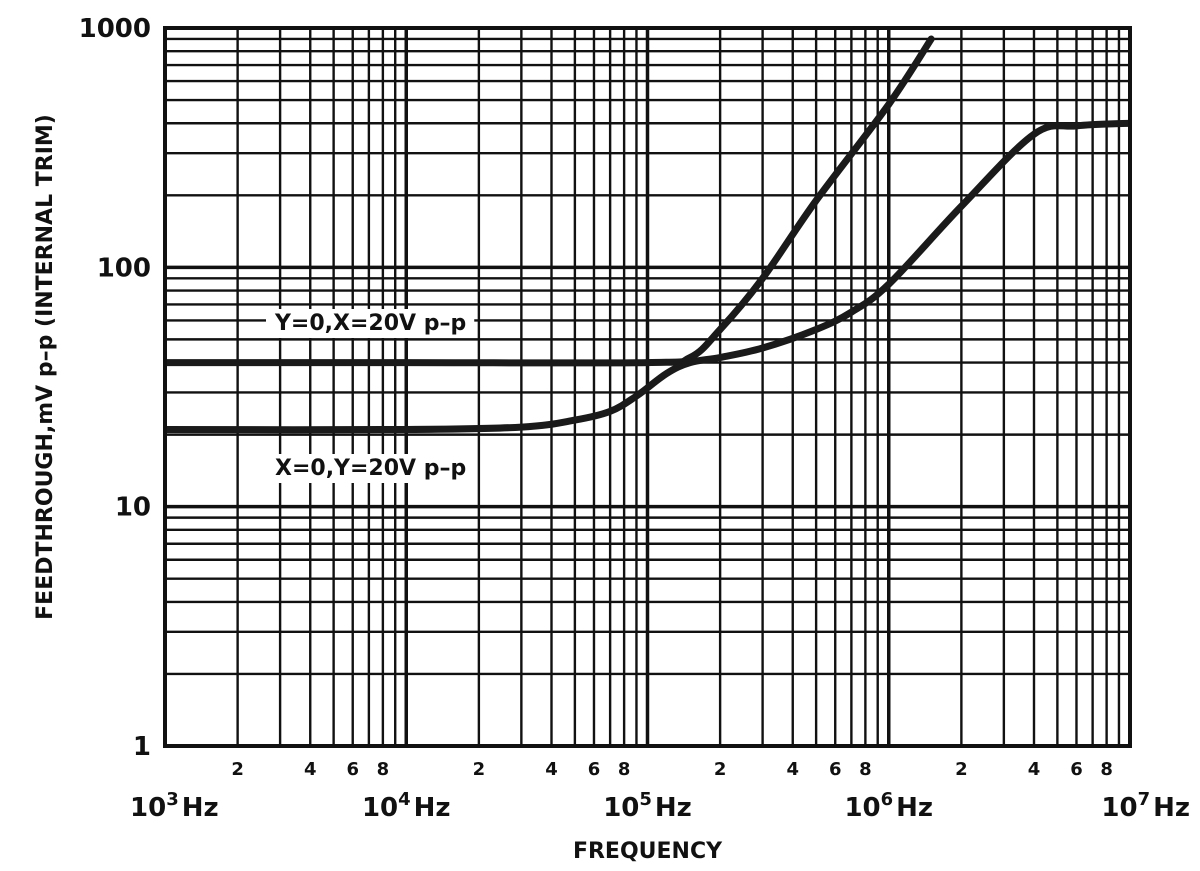 This screenshot has height=871, width=1200. Describe the element at coordinates (142, 747) in the screenshot. I see `y-tick-label: 1` at that location.